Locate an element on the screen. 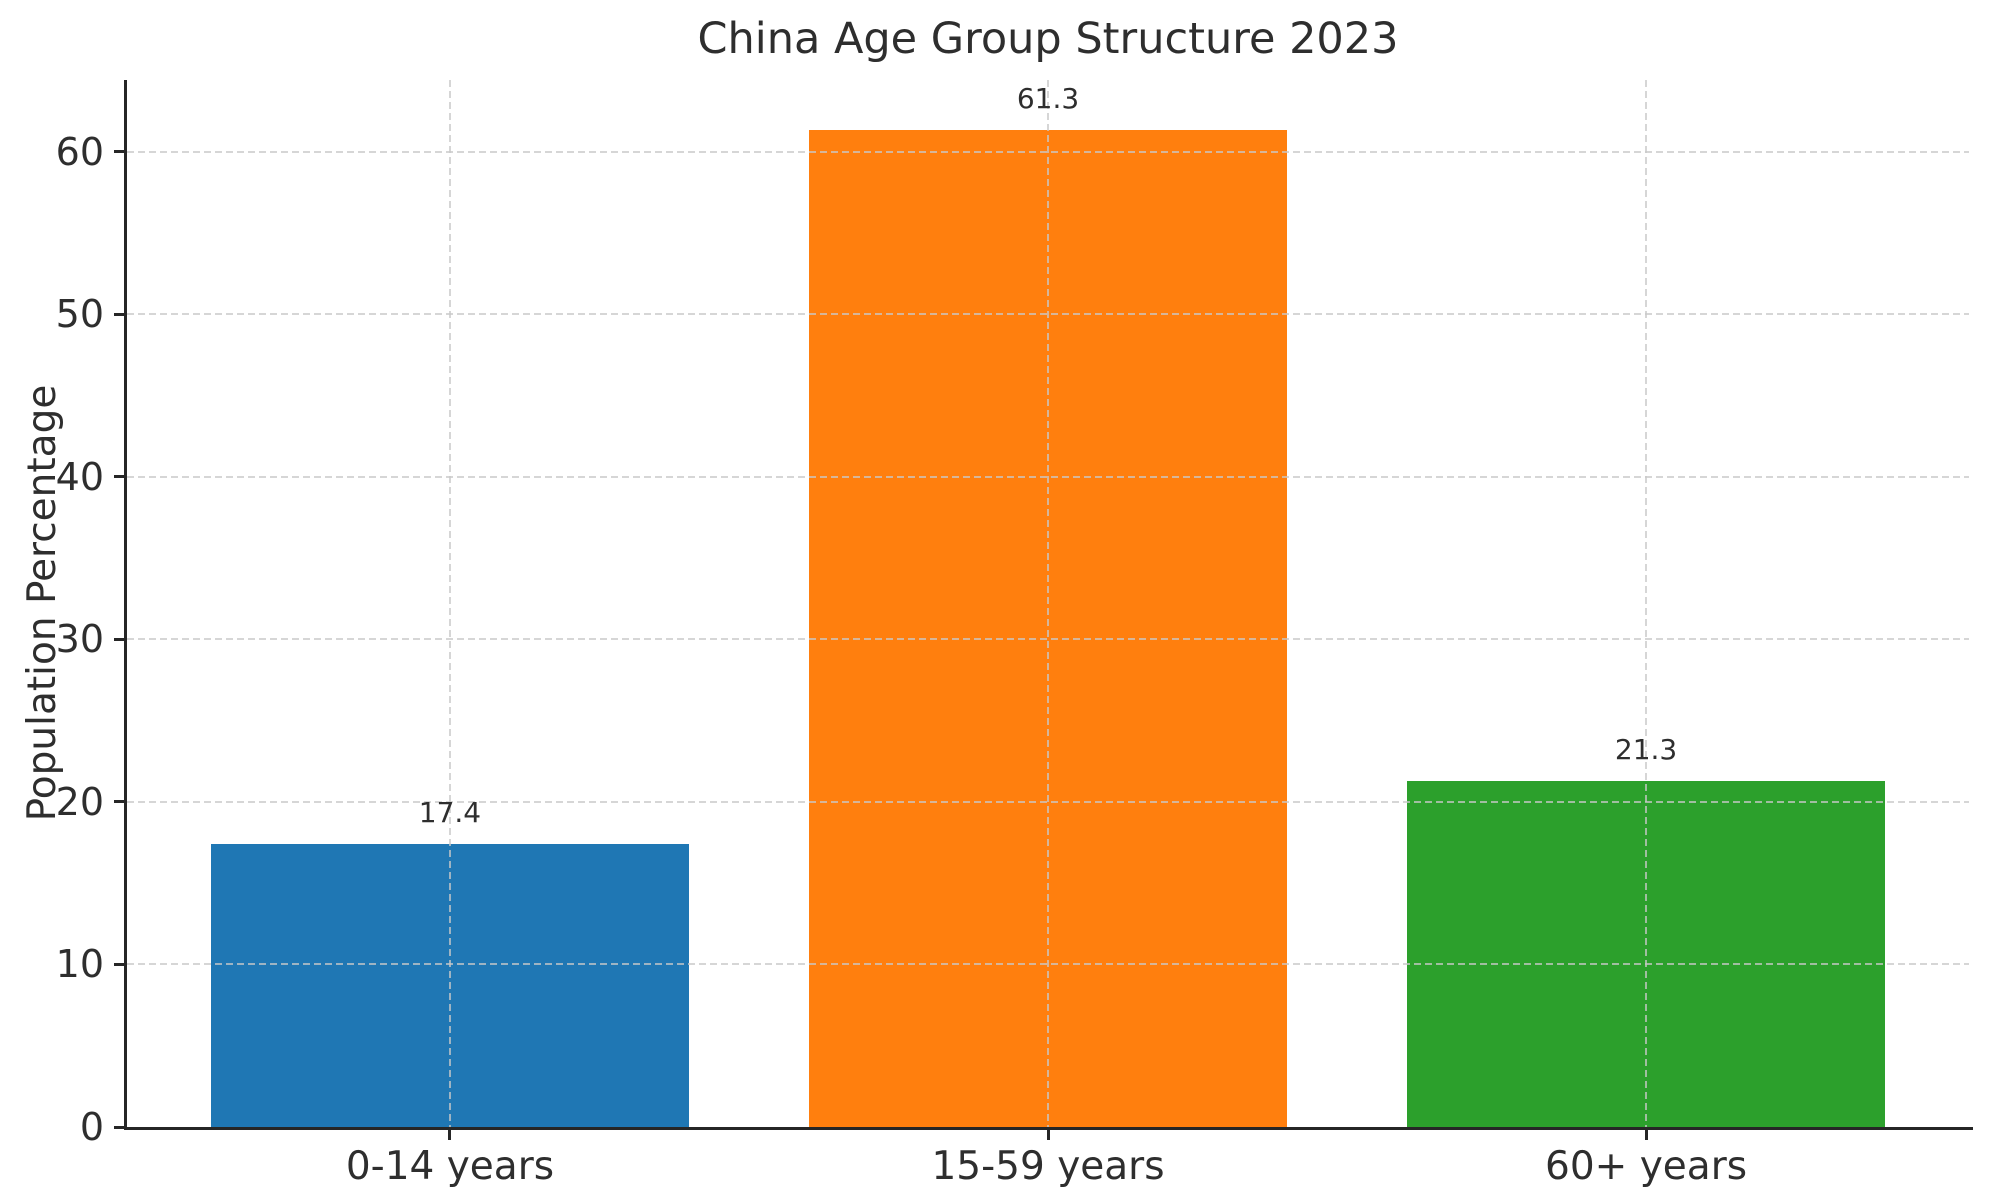 The width and height of the screenshot is (2000, 1200). bar-value-label: 17.4 is located at coordinates (450, 813).